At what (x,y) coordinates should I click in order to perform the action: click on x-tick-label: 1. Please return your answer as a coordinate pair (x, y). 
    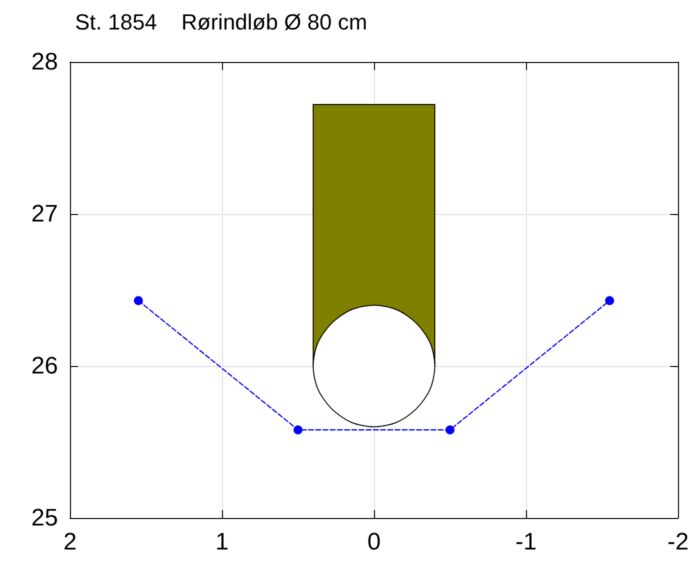
    Looking at the image, I should click on (222, 542).